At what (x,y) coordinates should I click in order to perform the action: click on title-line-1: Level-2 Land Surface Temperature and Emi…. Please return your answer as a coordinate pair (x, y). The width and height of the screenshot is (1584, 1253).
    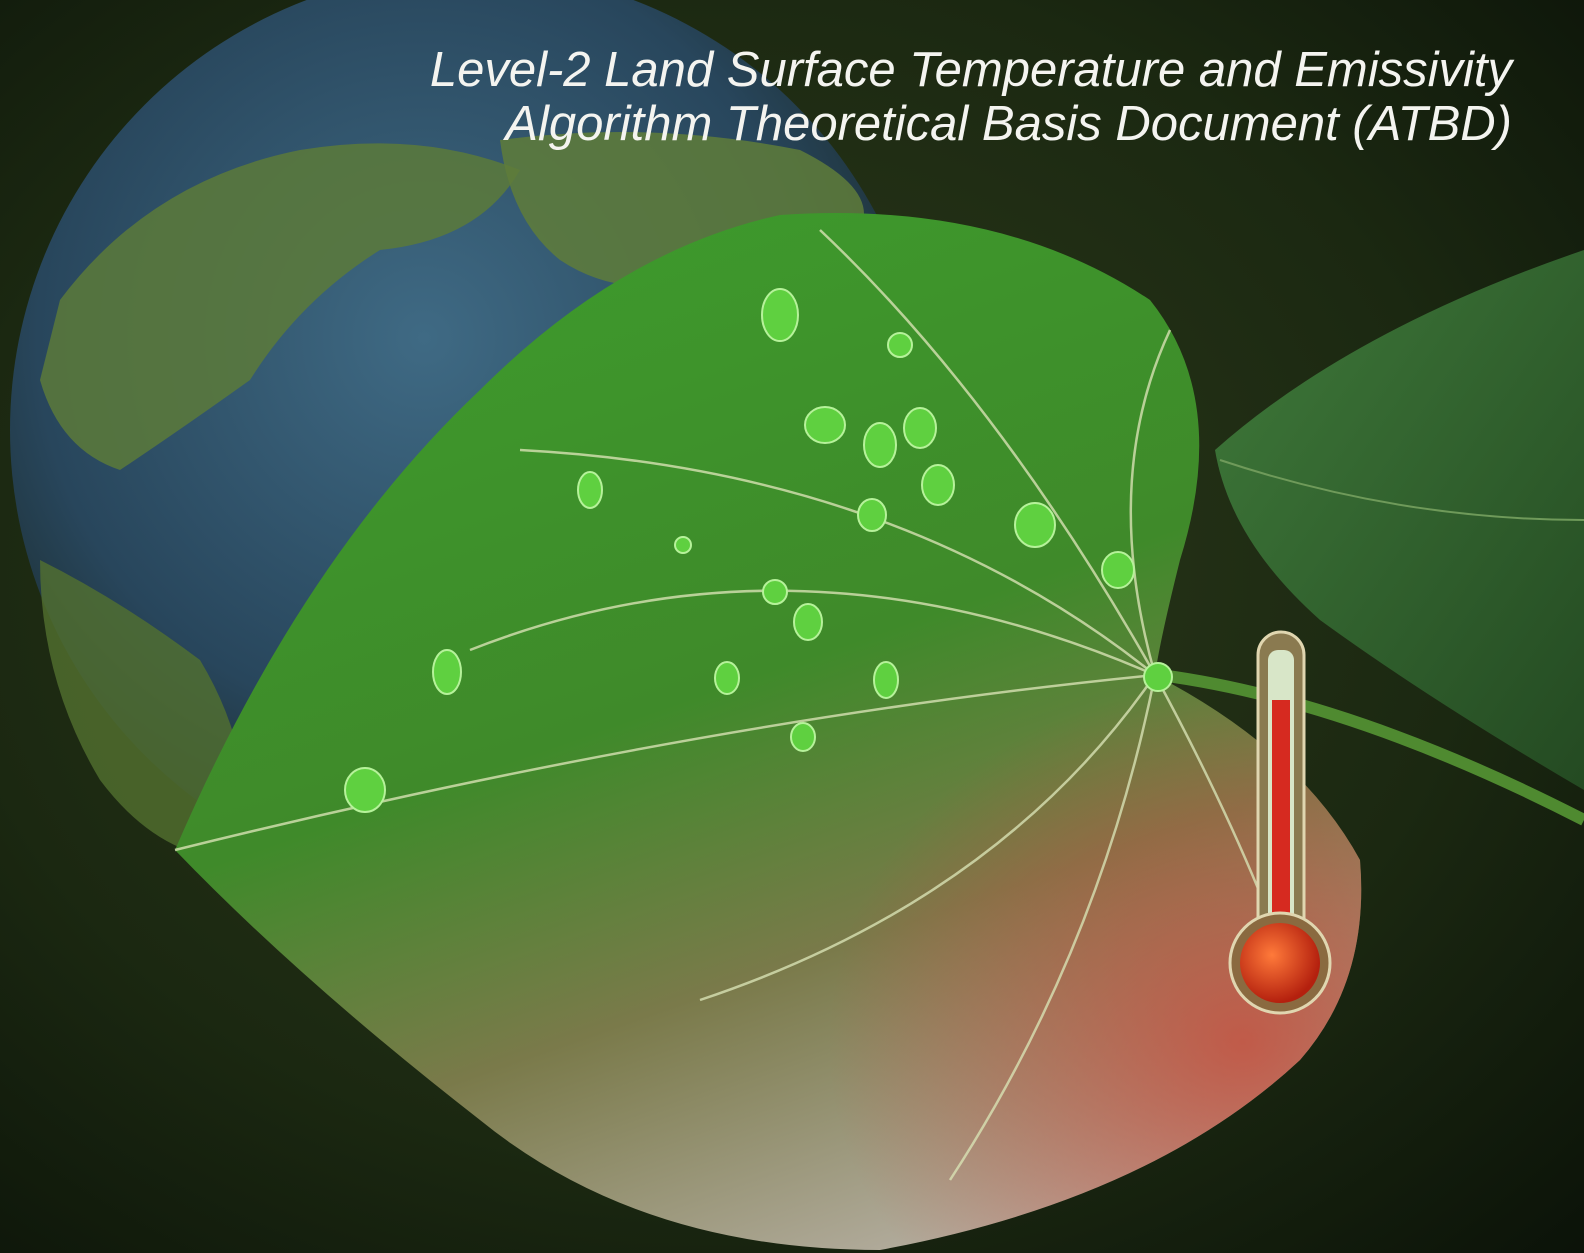
    Looking at the image, I should click on (972, 70).